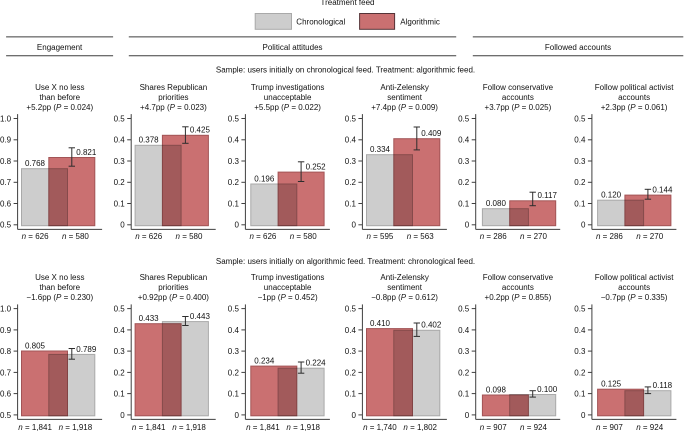 The height and width of the screenshot is (431, 685). I want to click on svg-text: n = 907, so click(493, 427).